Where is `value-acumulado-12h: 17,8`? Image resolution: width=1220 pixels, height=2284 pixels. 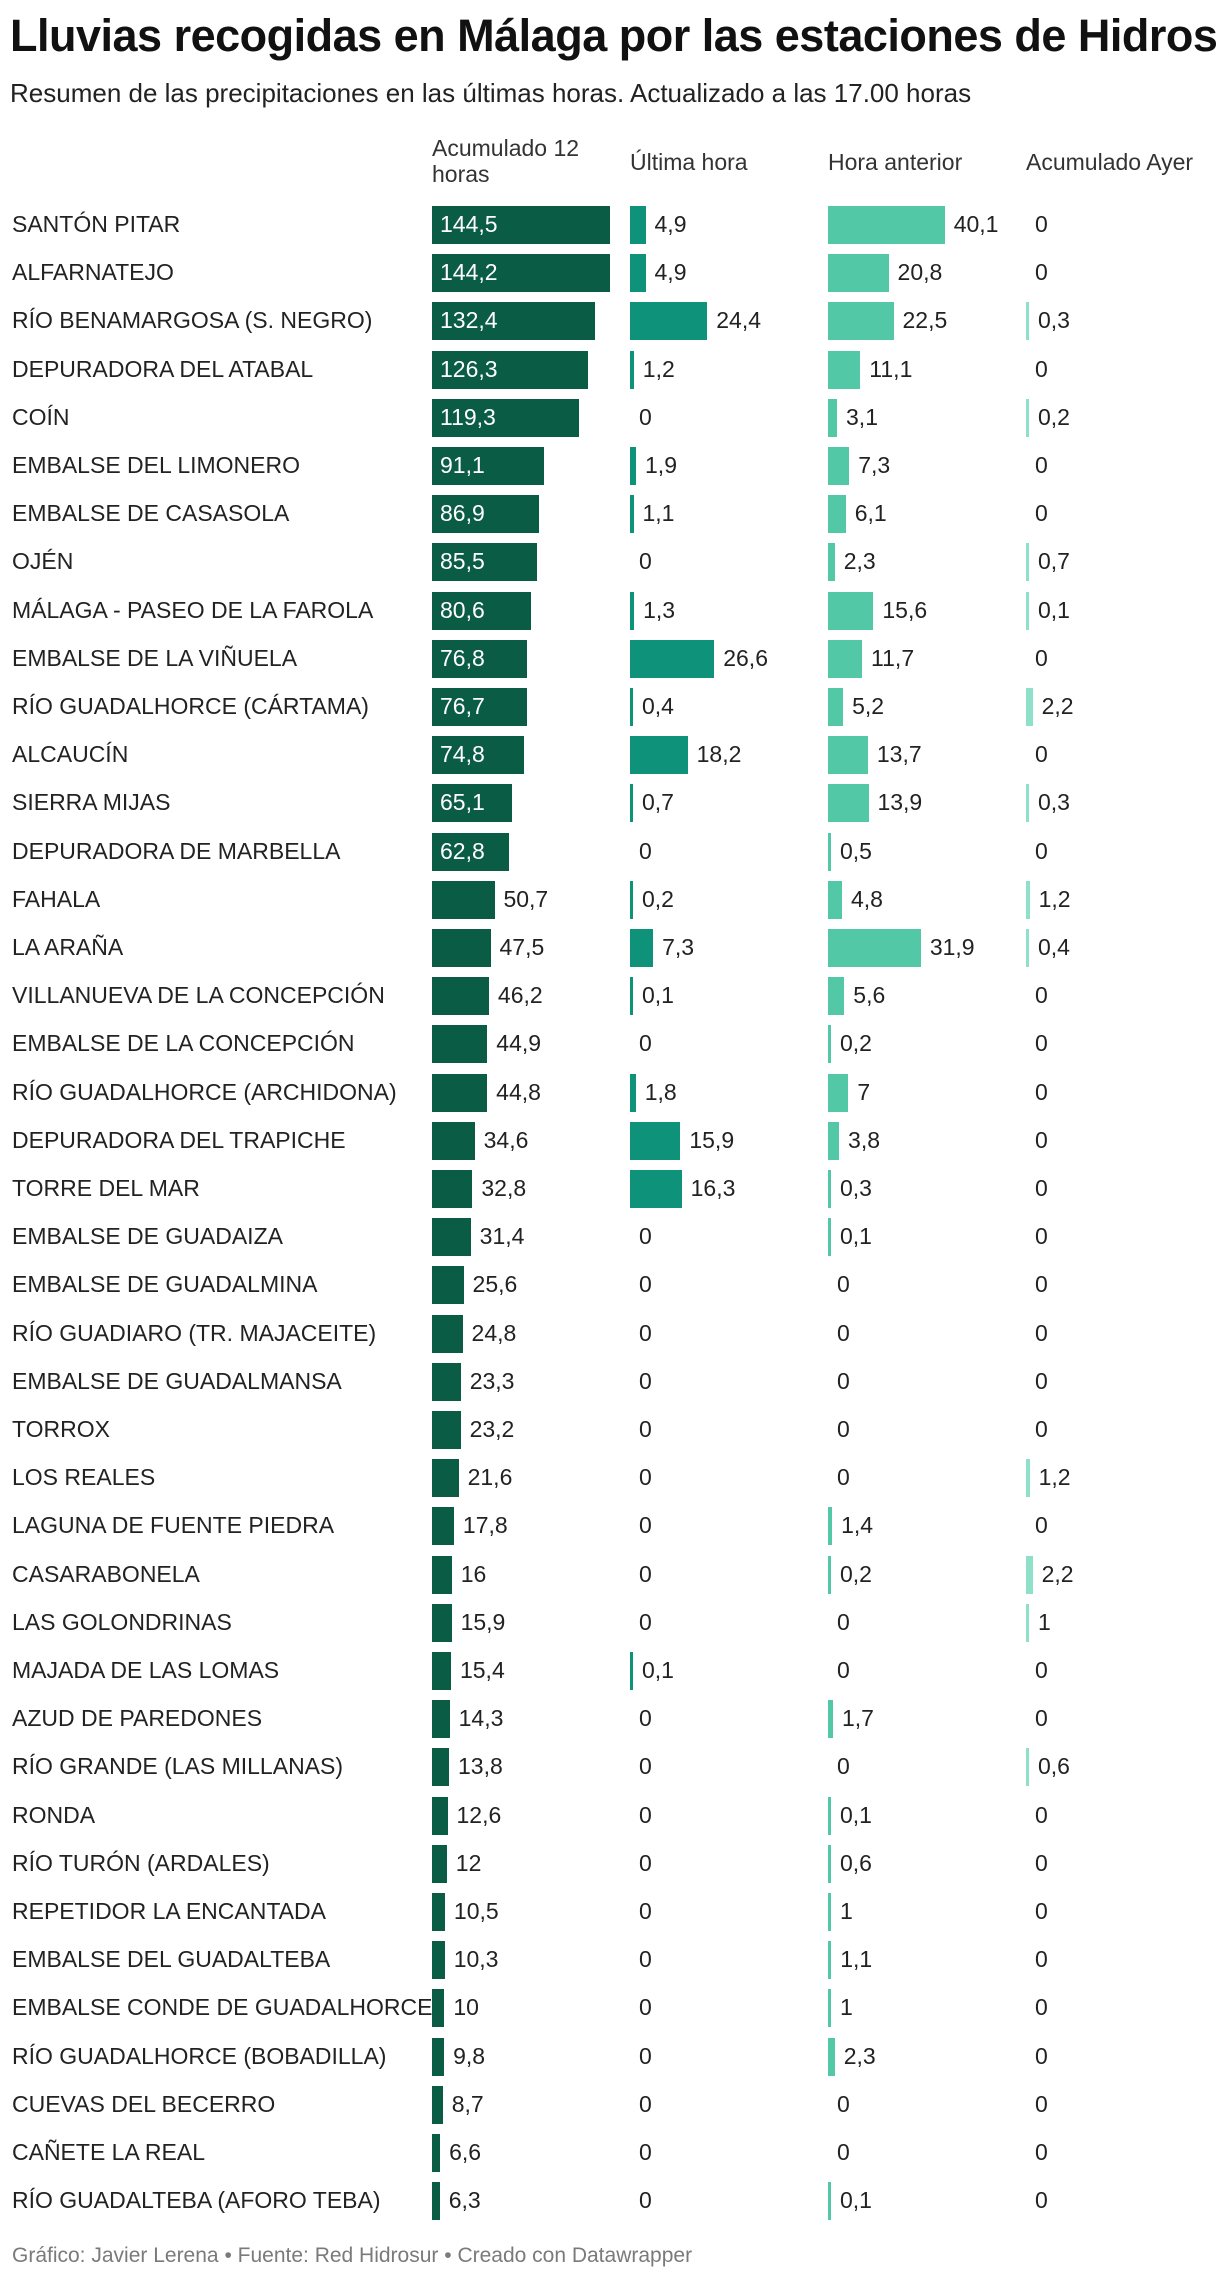
value-acumulado-12h: 17,8 is located at coordinates (485, 1525).